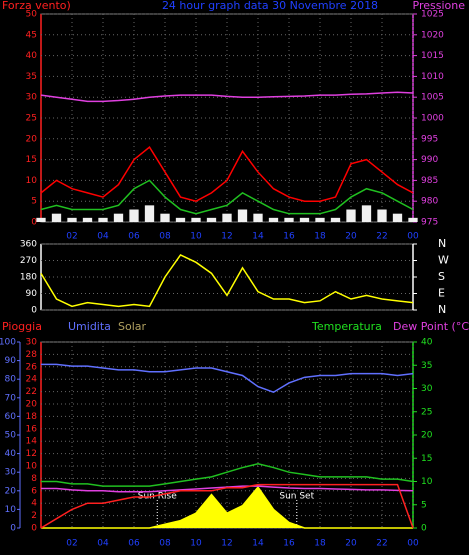 The height and width of the screenshot is (555, 469). I want to click on y-tick-label: 28, so click(32, 355).